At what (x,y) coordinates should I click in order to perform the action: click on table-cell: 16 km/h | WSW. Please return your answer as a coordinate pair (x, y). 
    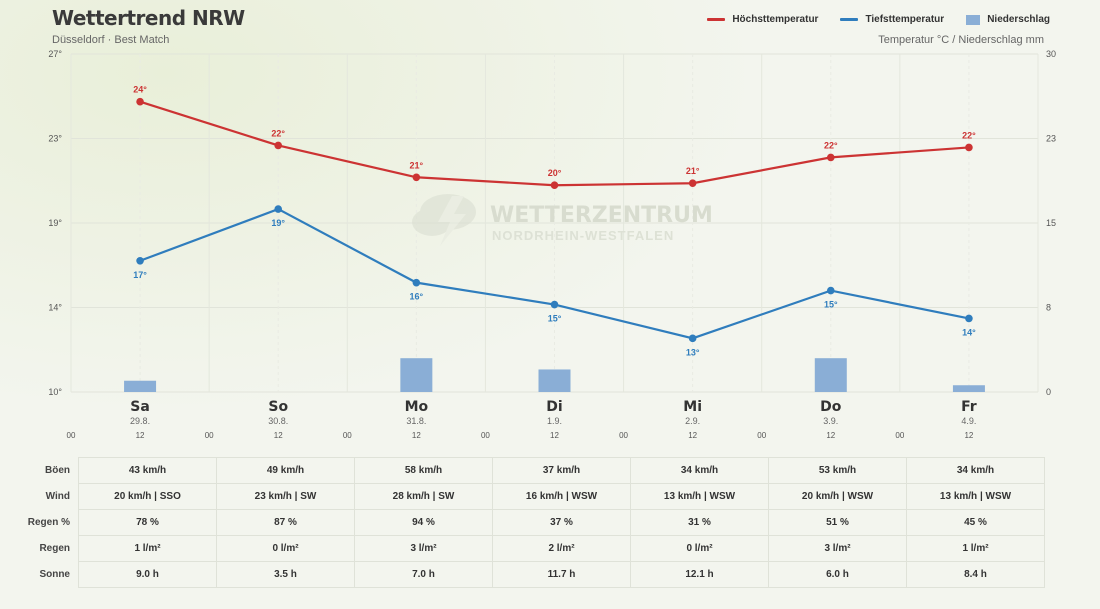
    Looking at the image, I should click on (561, 496).